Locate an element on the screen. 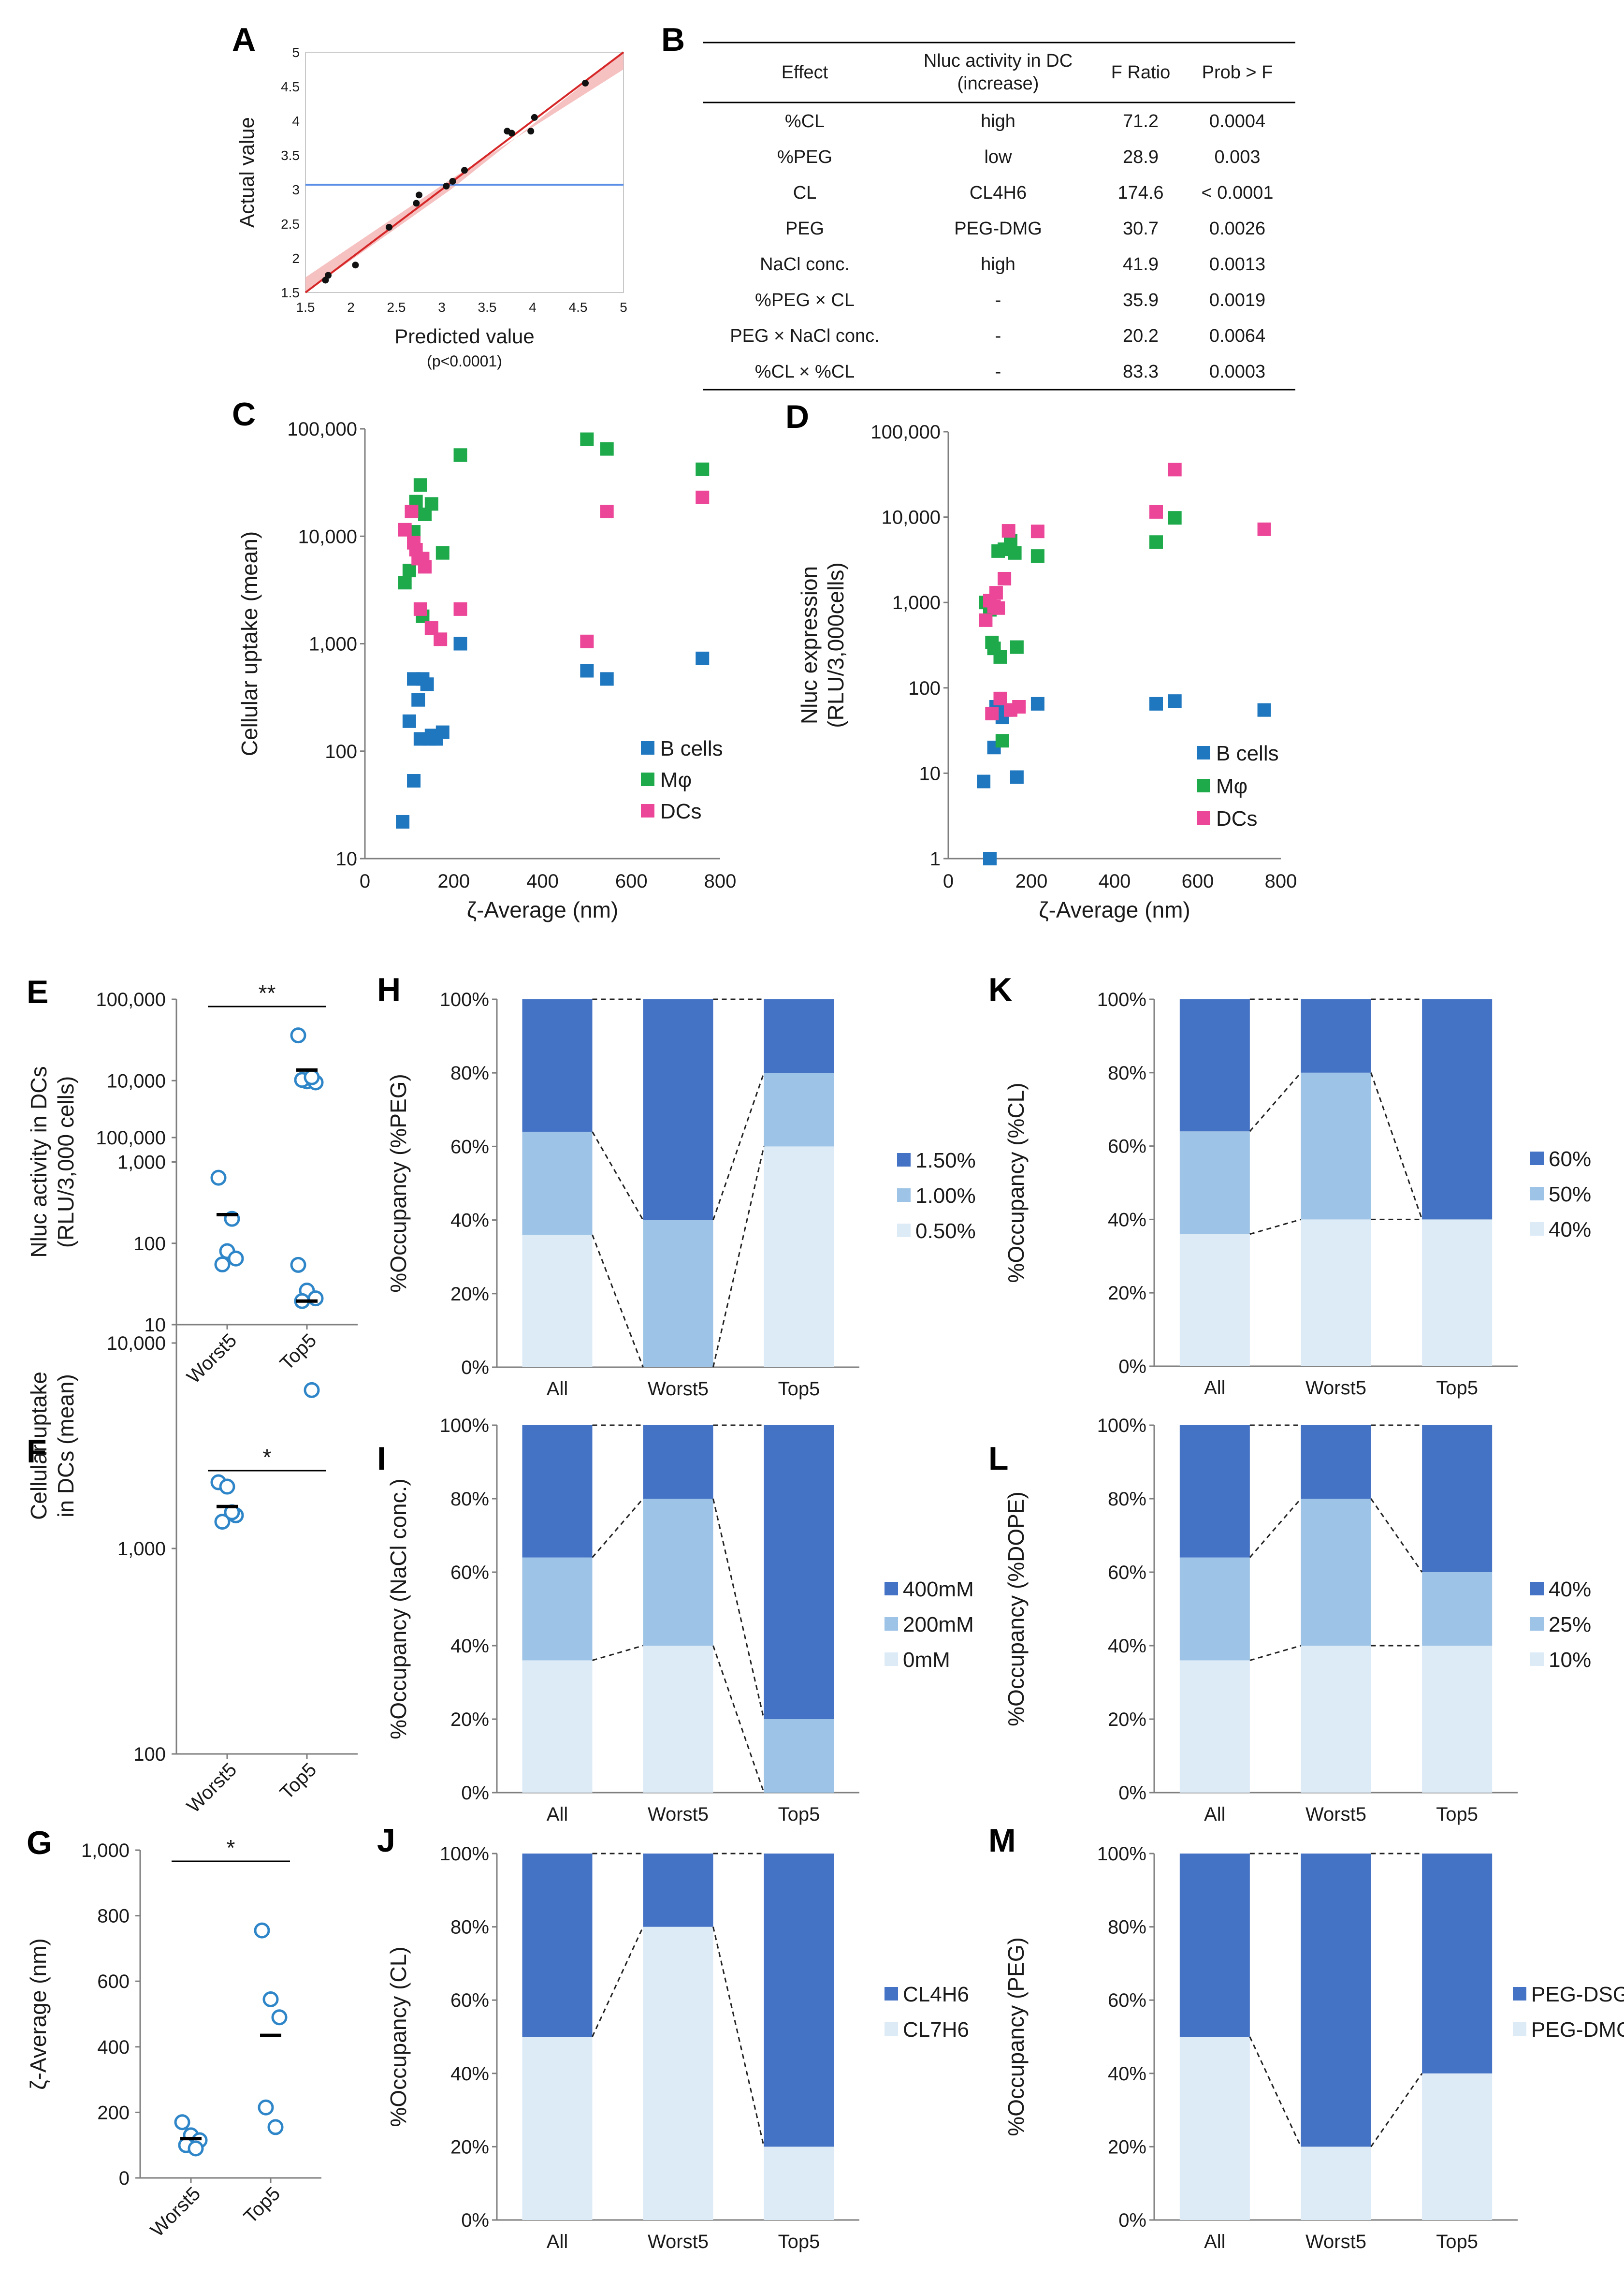  xcat-h-0: All is located at coordinates (557, 1389).